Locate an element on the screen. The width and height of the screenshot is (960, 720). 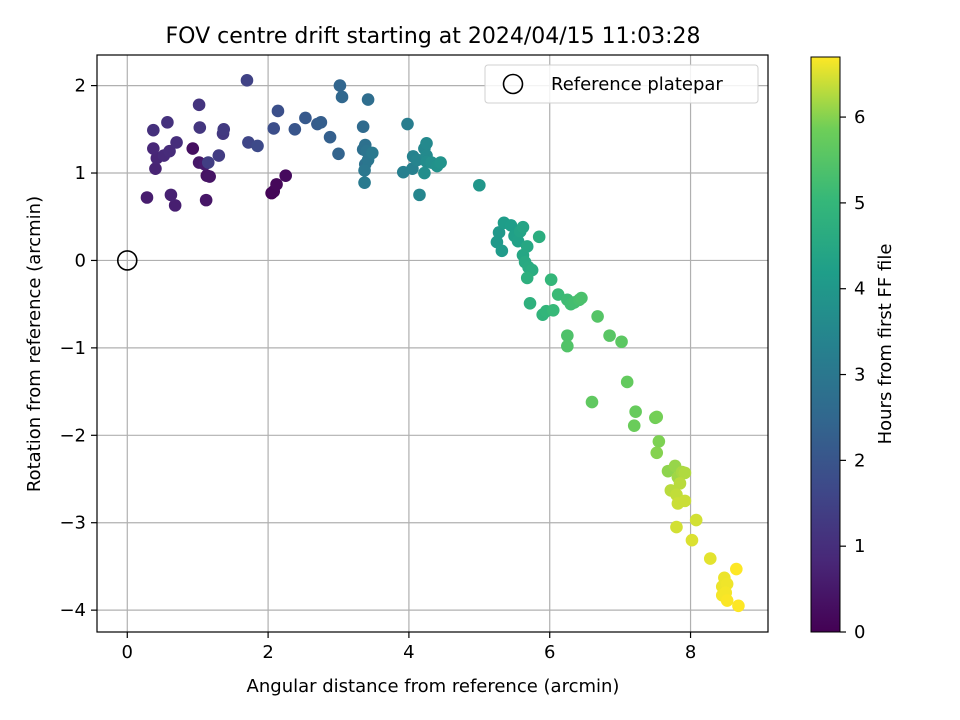
colorbar-tick-label: 1 is located at coordinates (859, 546).